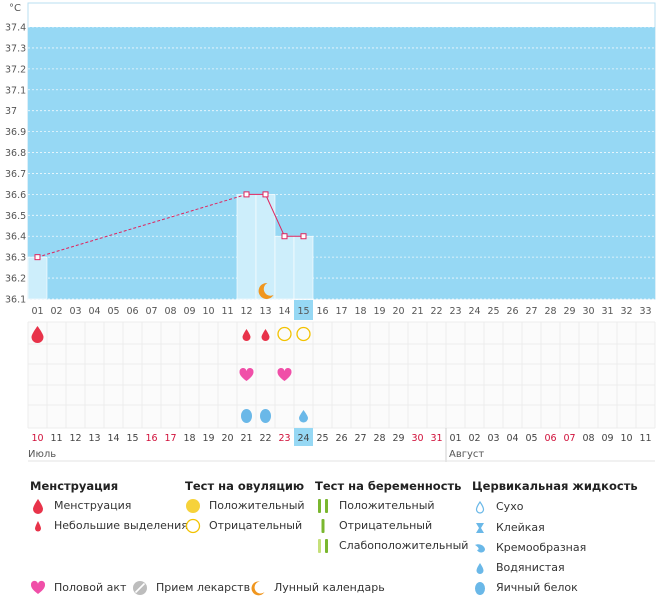 The image size is (663, 596). Describe the element at coordinates (607, 438) in the screenshot. I see `date-label: 09` at that location.